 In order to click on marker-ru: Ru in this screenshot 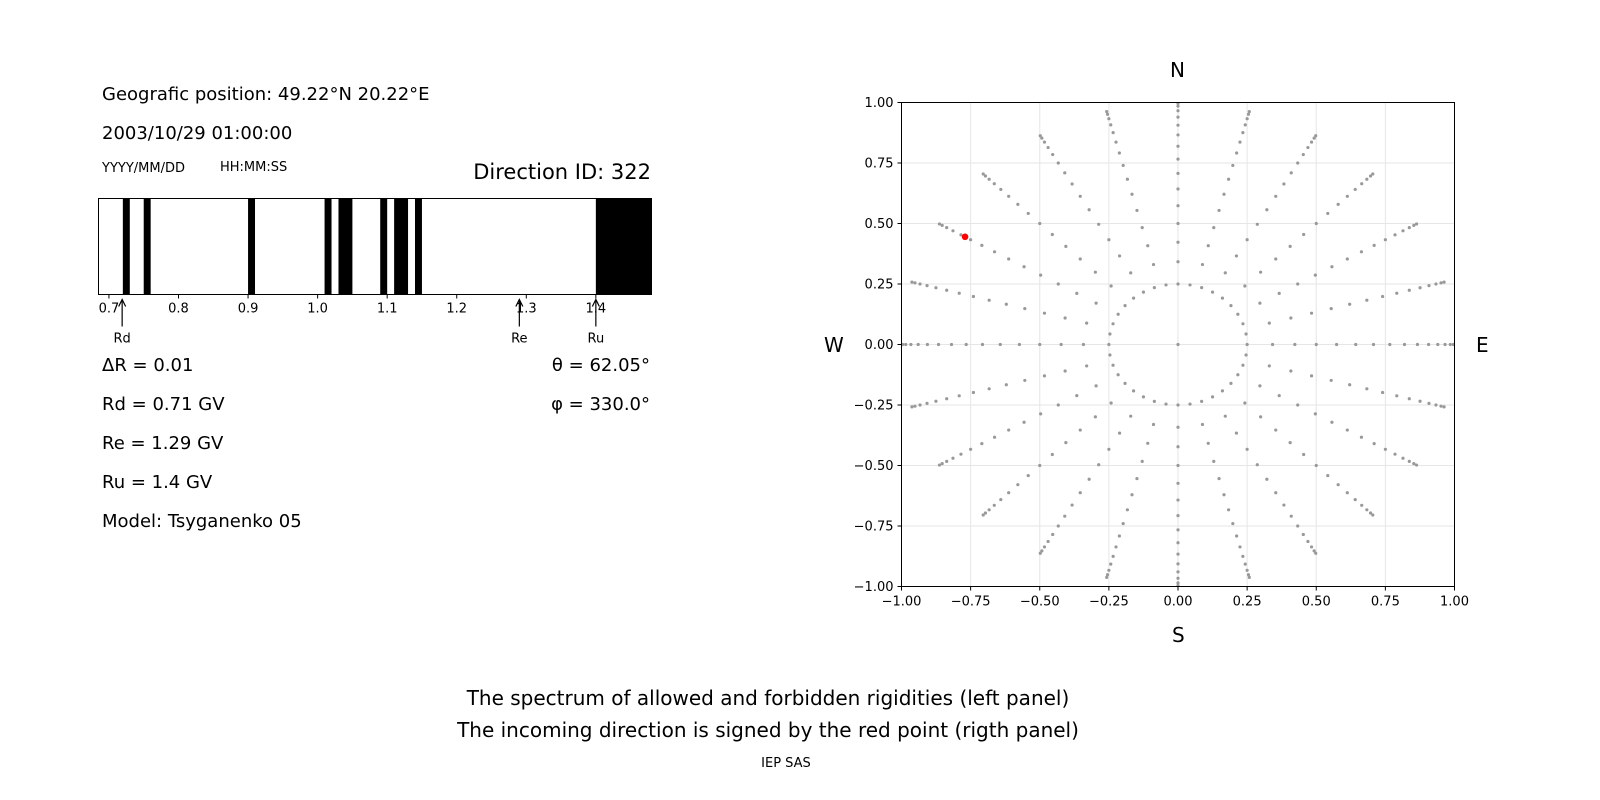, I will do `click(596, 322)`.